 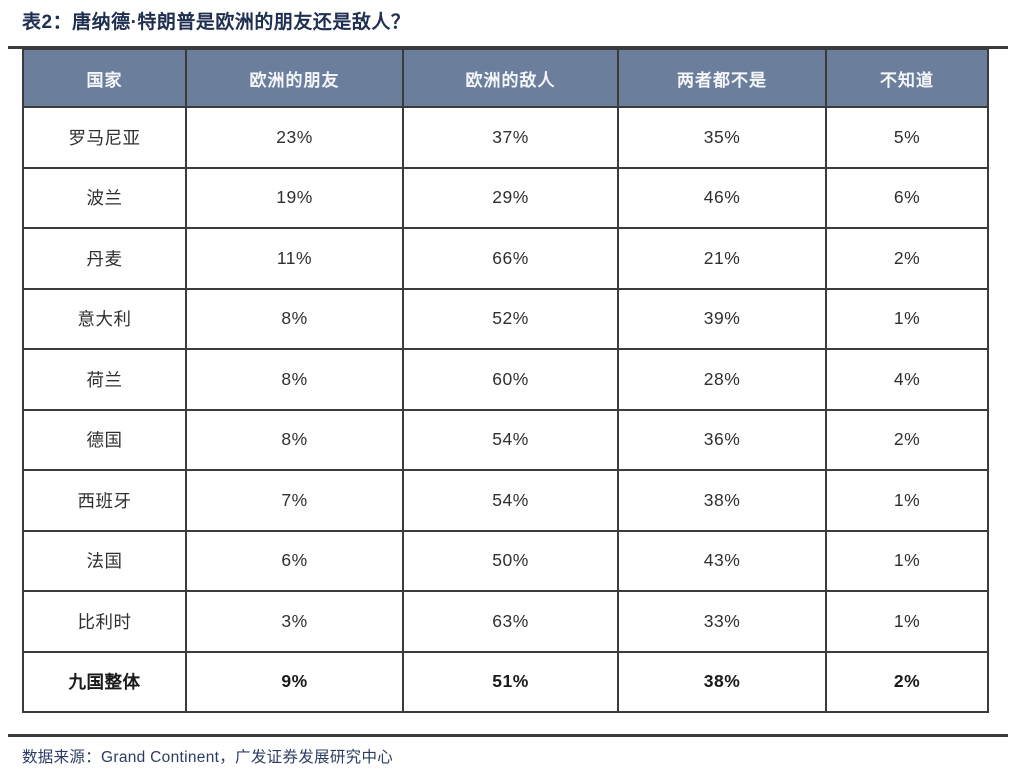 What do you see at coordinates (722, 621) in the screenshot?
I see `value-cell: 33%` at bounding box center [722, 621].